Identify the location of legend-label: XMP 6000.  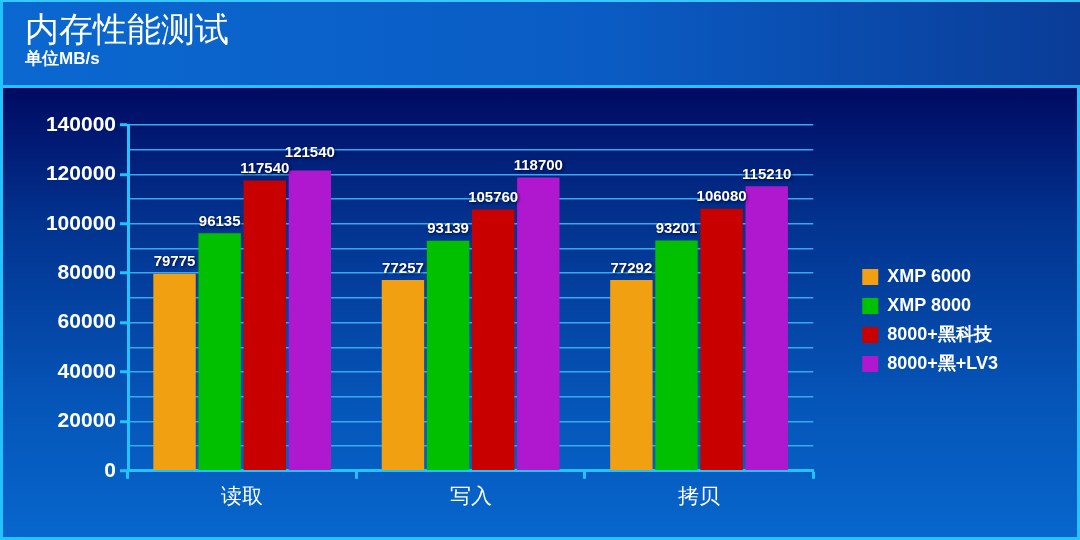
(929, 275).